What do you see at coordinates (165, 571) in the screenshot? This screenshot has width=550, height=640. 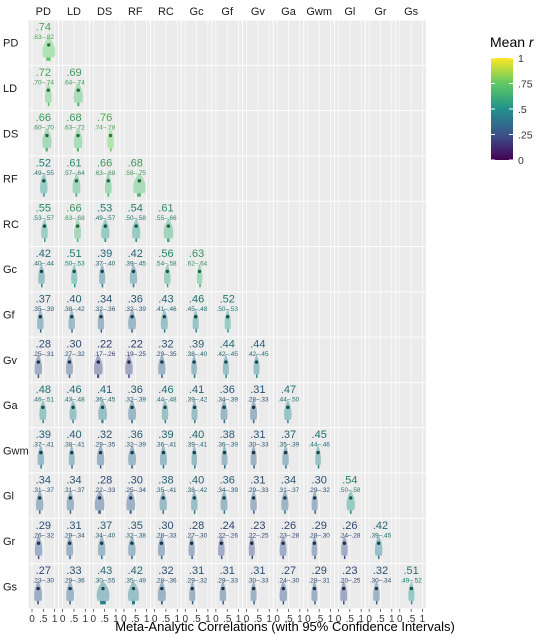 I see `mean-r-label: .32` at bounding box center [165, 571].